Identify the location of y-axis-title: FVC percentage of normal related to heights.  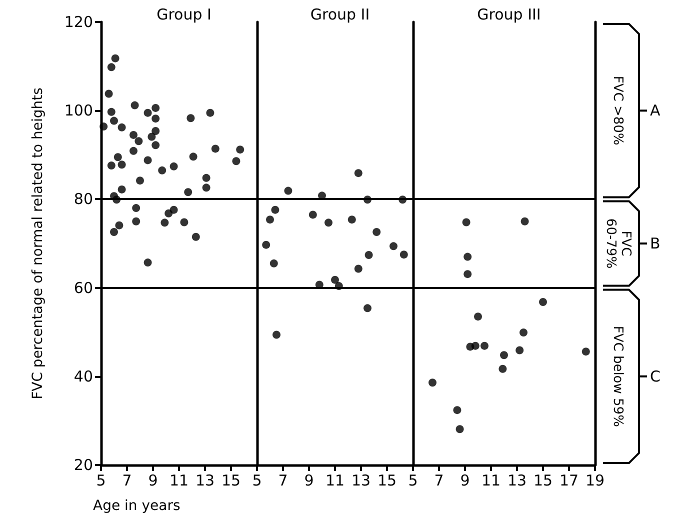
(38, 244).